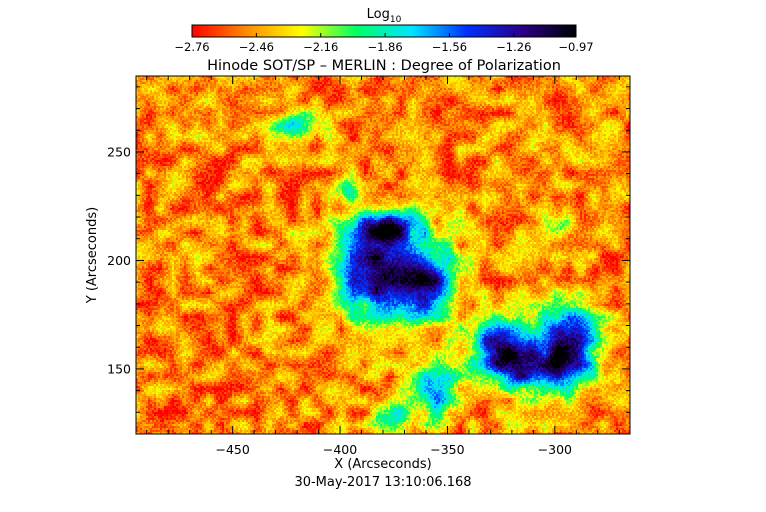 Image resolution: width=766 pixels, height=512 pixels. What do you see at coordinates (232, 449) in the screenshot?
I see `x-tick-label: −450` at bounding box center [232, 449].